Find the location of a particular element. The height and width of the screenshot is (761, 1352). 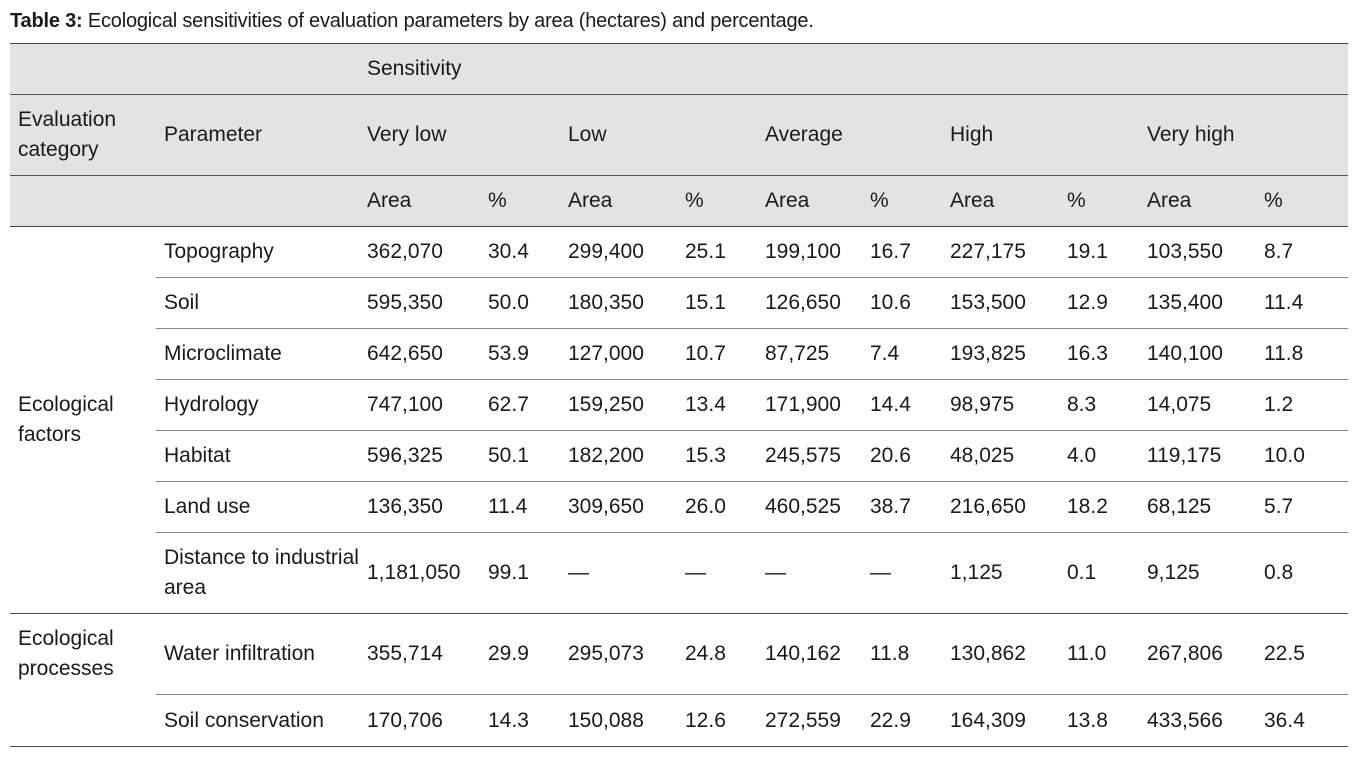

value-cell: 48,025 is located at coordinates (1000, 456).